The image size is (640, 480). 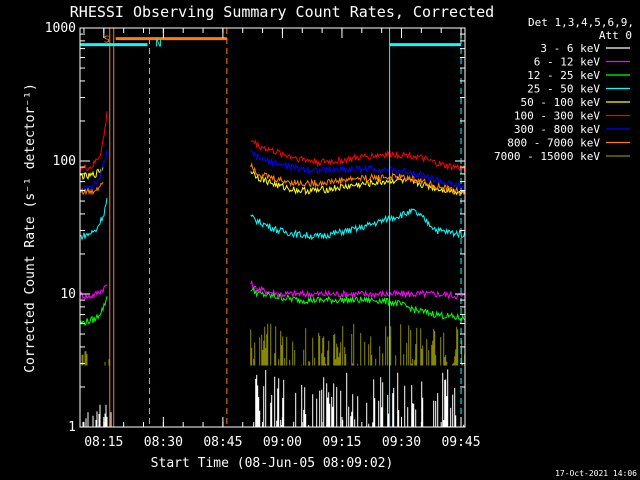 What do you see at coordinates (563, 75) in the screenshot?
I see `legend-label-12-25-kev: 12 - 25 keV` at bounding box center [563, 75].